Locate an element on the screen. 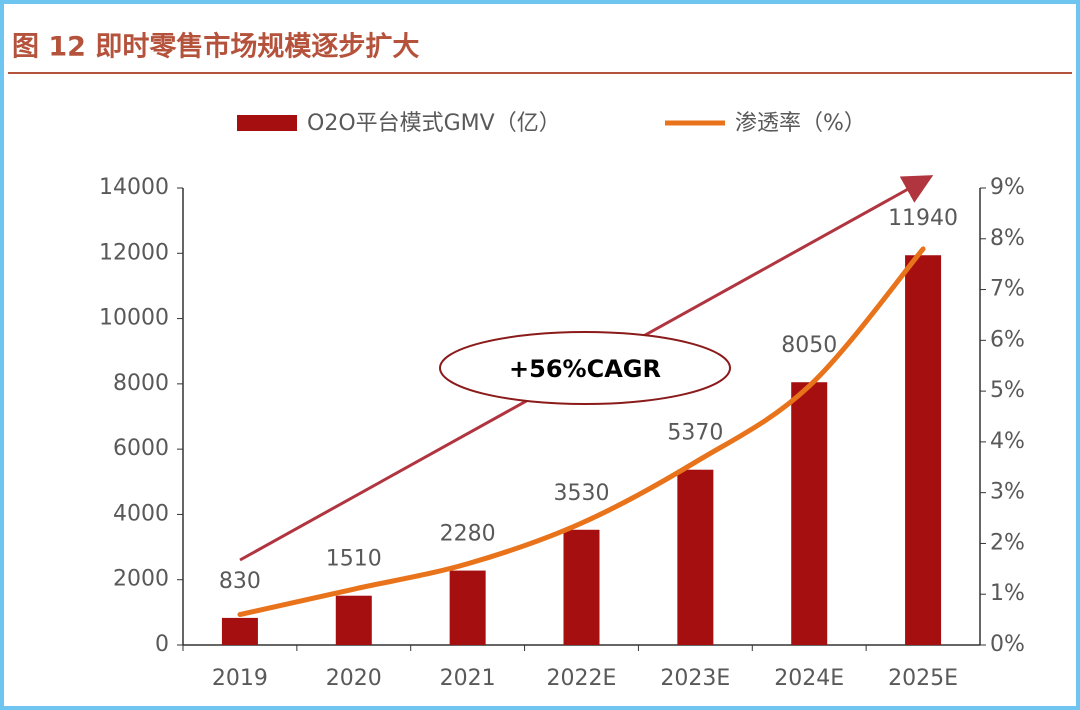 This screenshot has width=1080, height=710. y2-tick-label: 6% is located at coordinates (1007, 339).